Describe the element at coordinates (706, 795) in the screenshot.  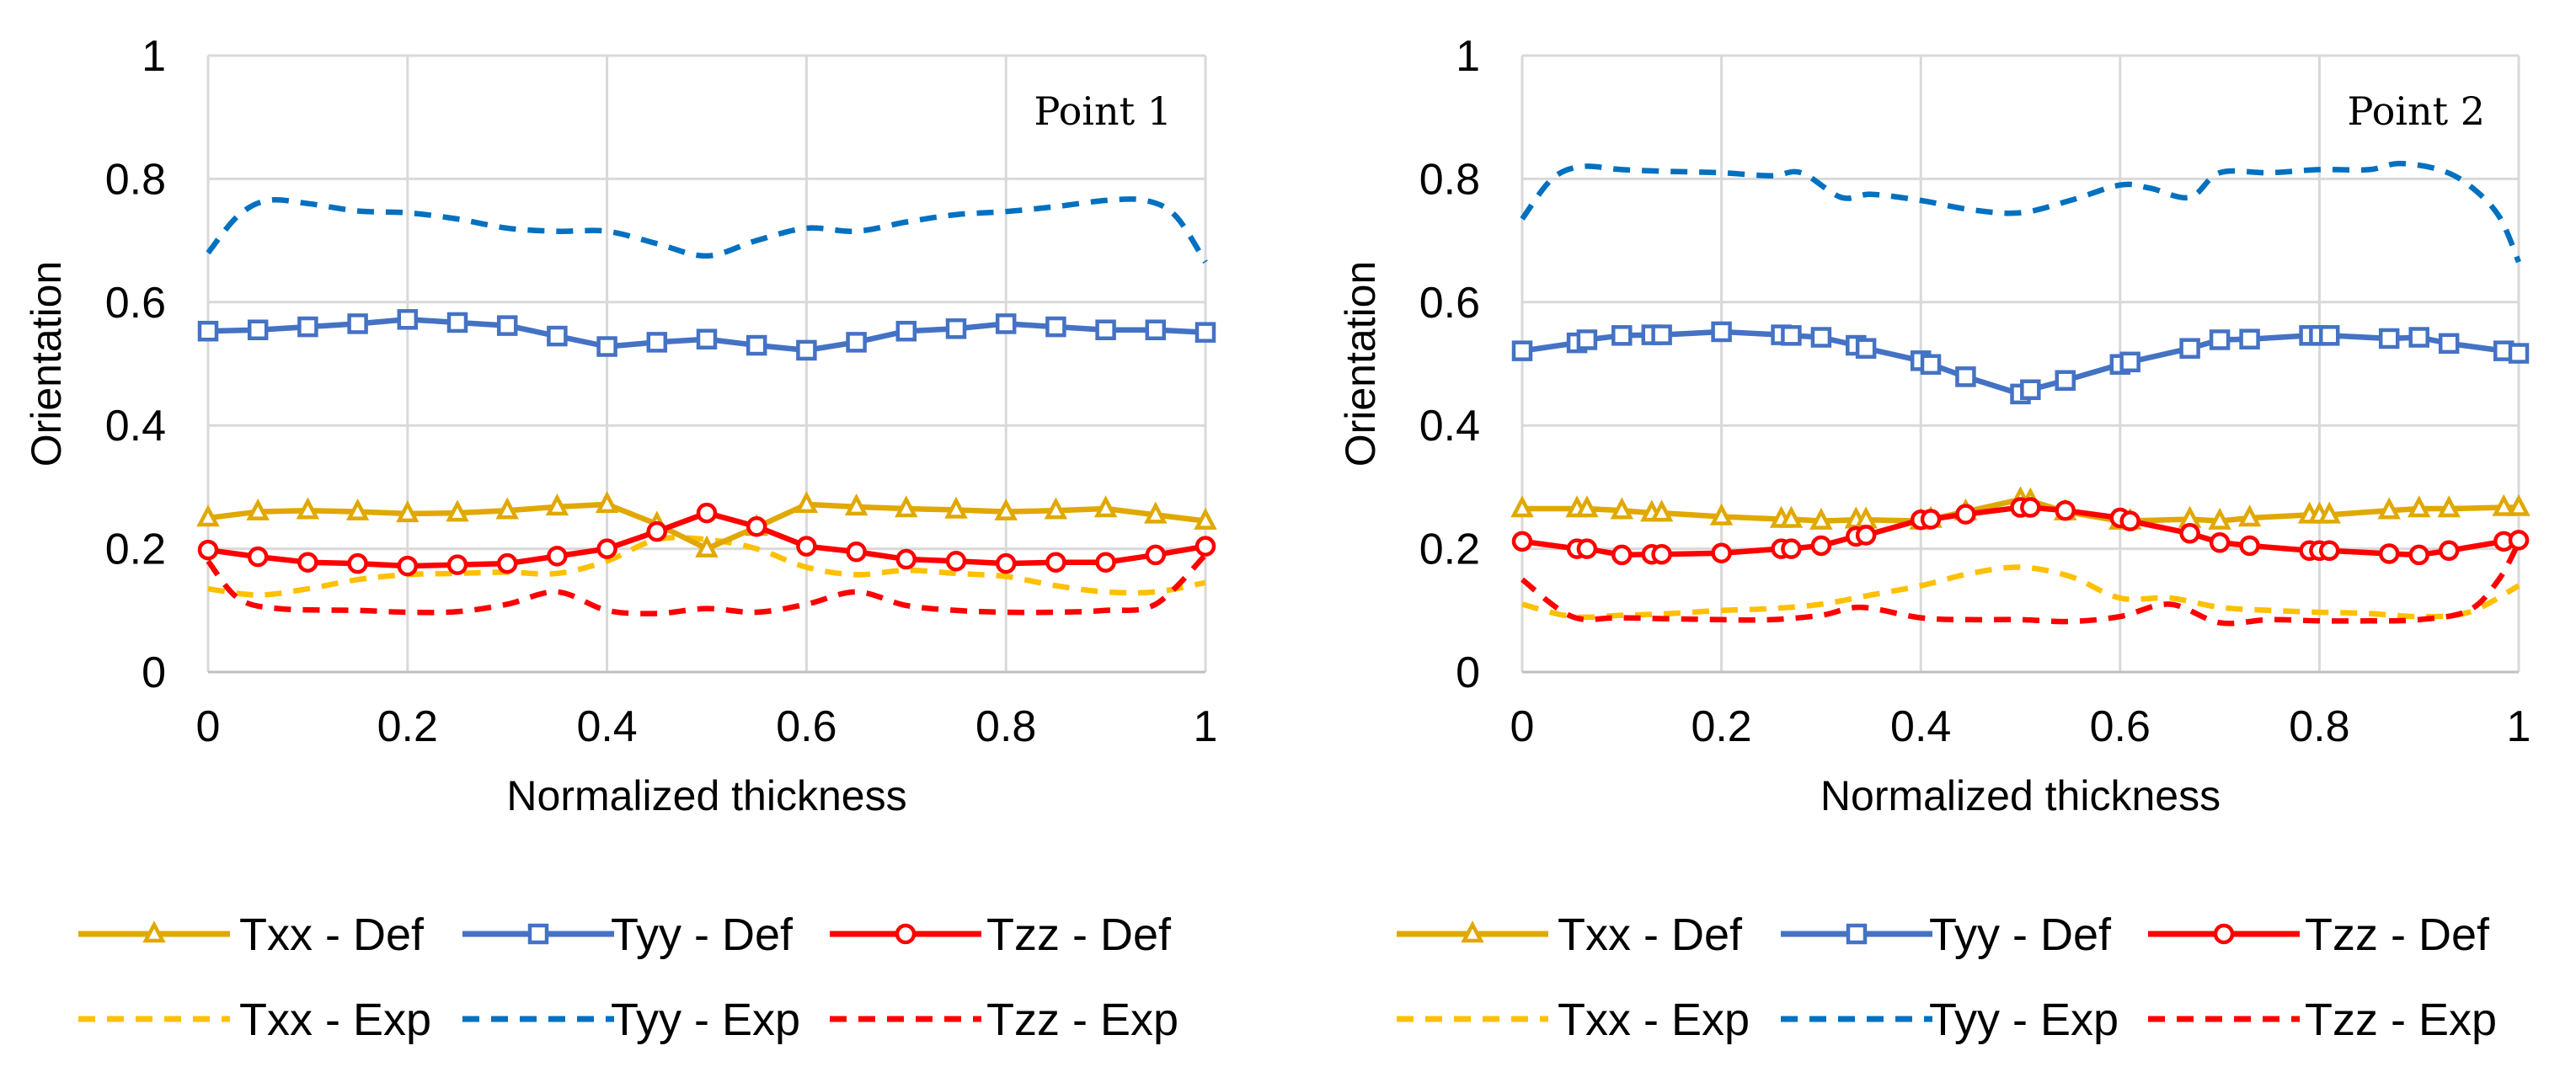
I see `x-axis-title: Normalized thickness` at that location.